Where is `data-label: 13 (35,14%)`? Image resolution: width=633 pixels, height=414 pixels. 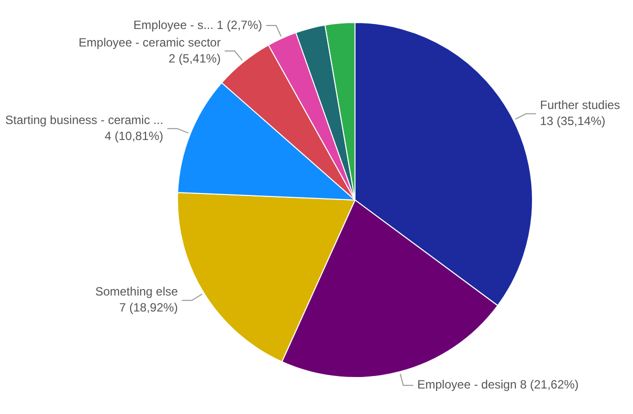
data-label: 13 (35,14%) is located at coordinates (573, 121).